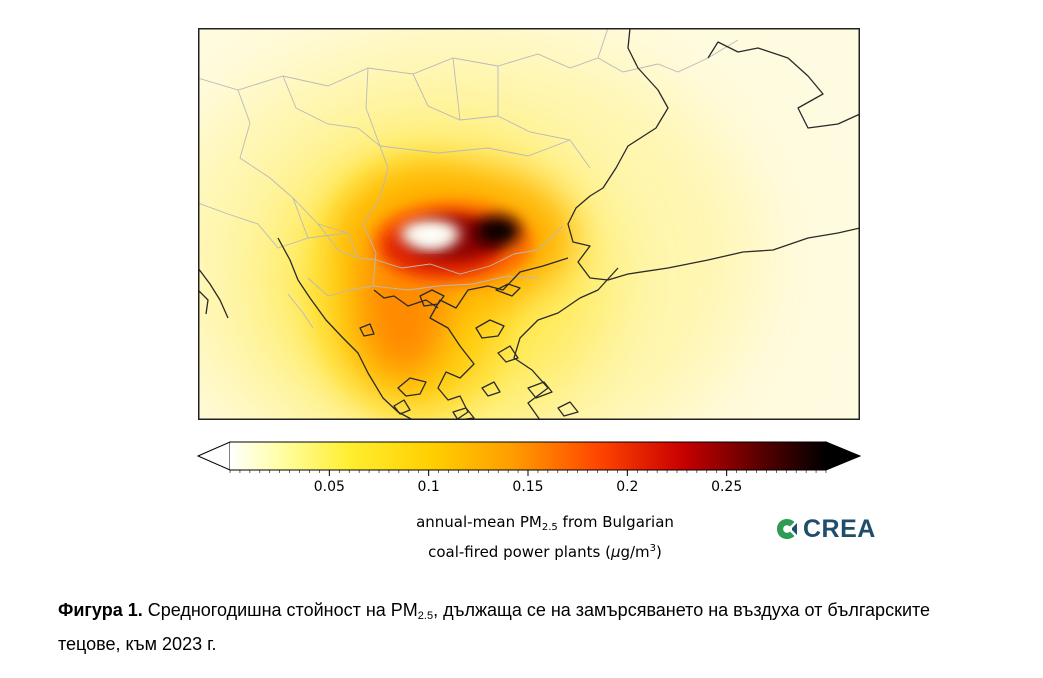 The height and width of the screenshot is (678, 1043). I want to click on colorbar-extend-right, so click(843, 456).